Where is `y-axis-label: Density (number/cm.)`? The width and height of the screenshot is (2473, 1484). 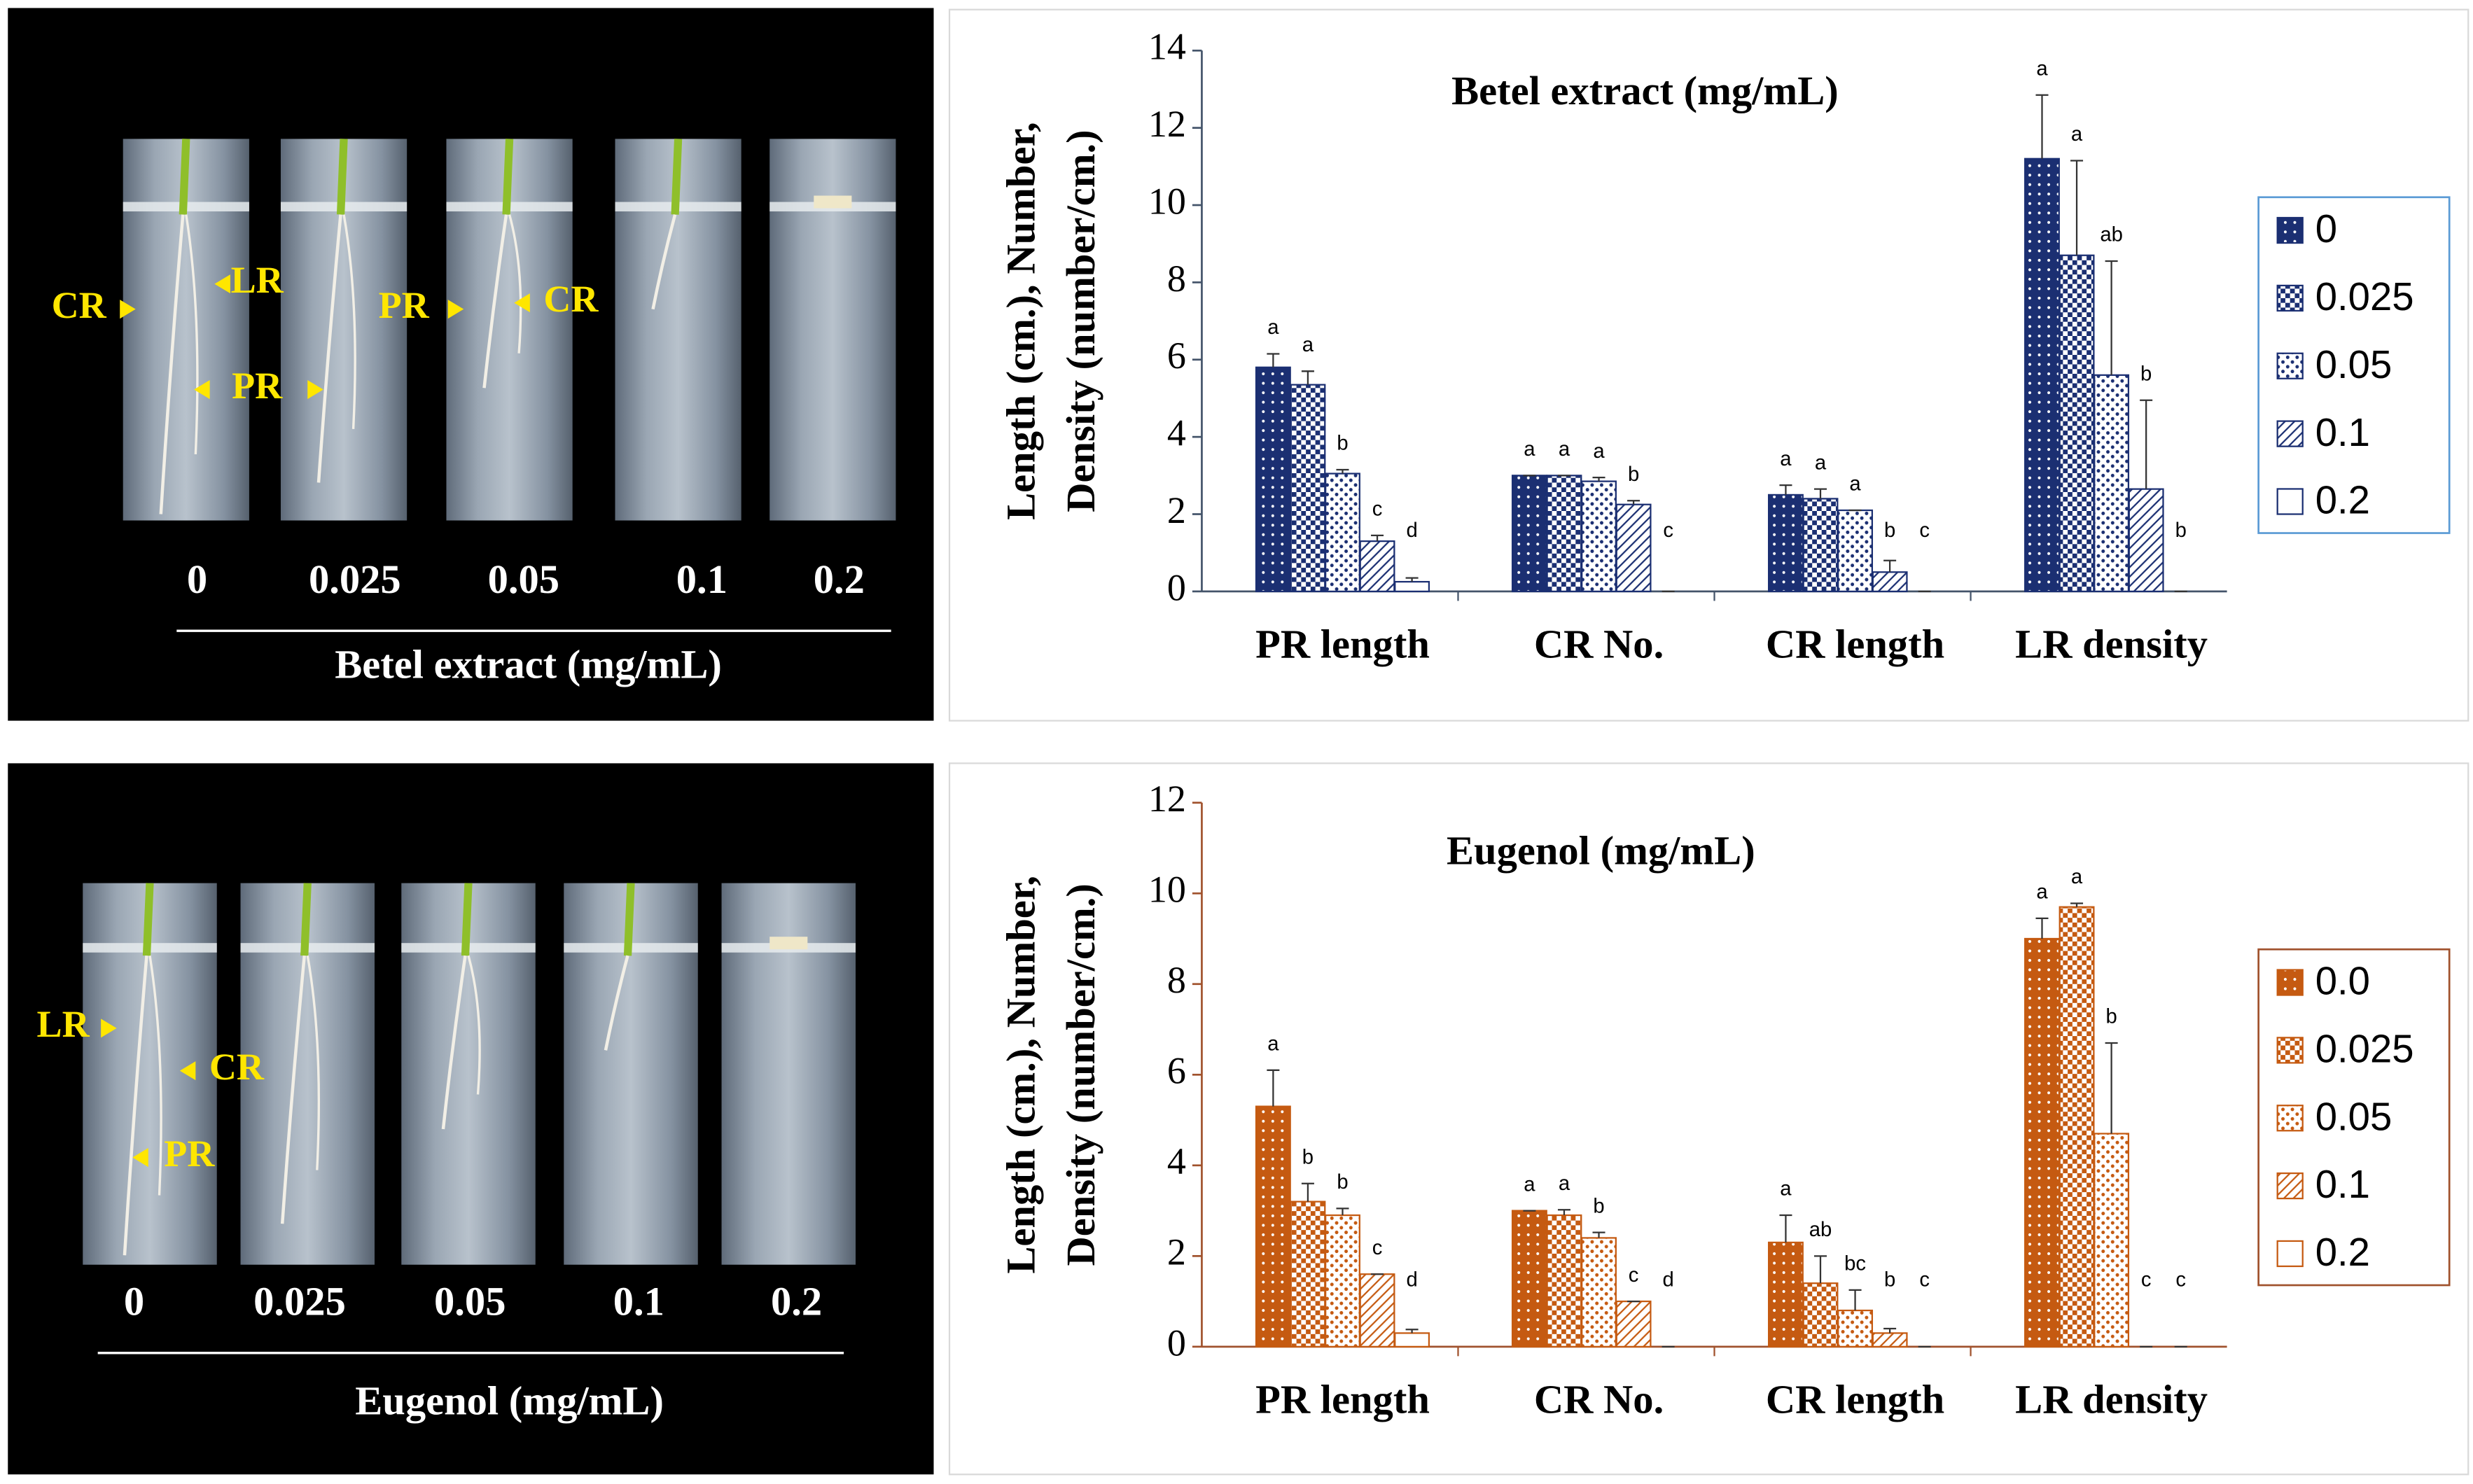
y-axis-label: Density (number/cm.) is located at coordinates (1080, 1074).